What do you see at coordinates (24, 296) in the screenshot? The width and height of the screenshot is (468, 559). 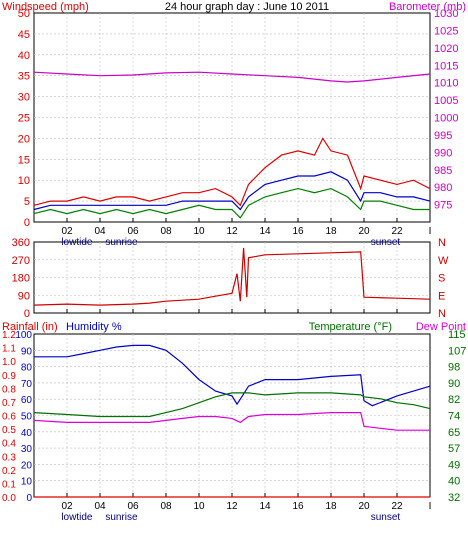 I see `direction-tick-label: 90` at bounding box center [24, 296].